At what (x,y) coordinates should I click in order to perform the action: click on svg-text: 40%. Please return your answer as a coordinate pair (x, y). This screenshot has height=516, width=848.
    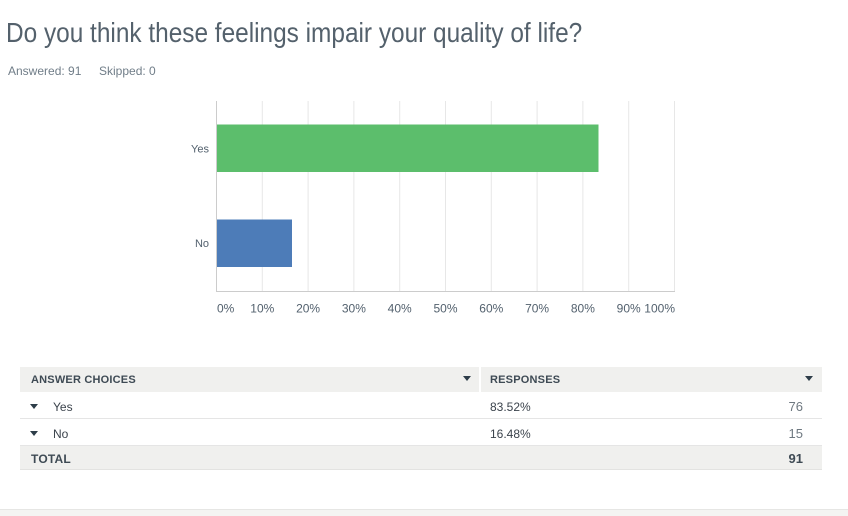
    Looking at the image, I should click on (400, 309).